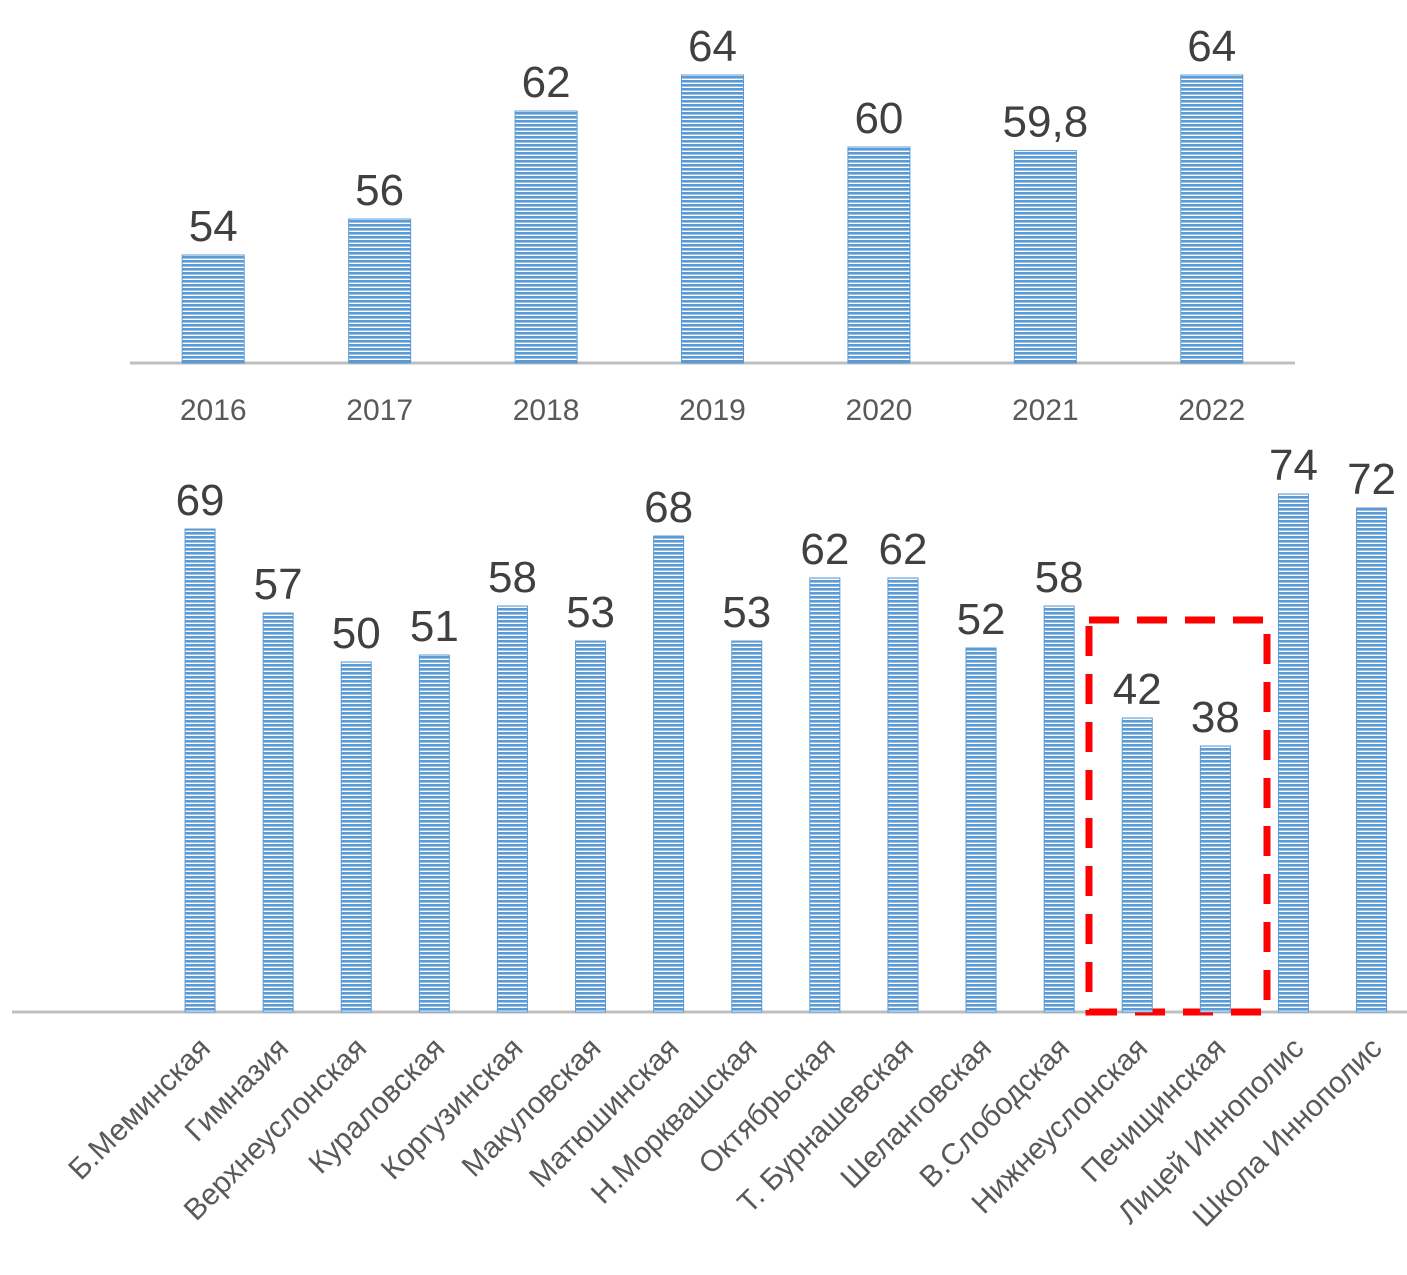 The image size is (1407, 1275). I want to click on data-label: 74, so click(1293, 465).